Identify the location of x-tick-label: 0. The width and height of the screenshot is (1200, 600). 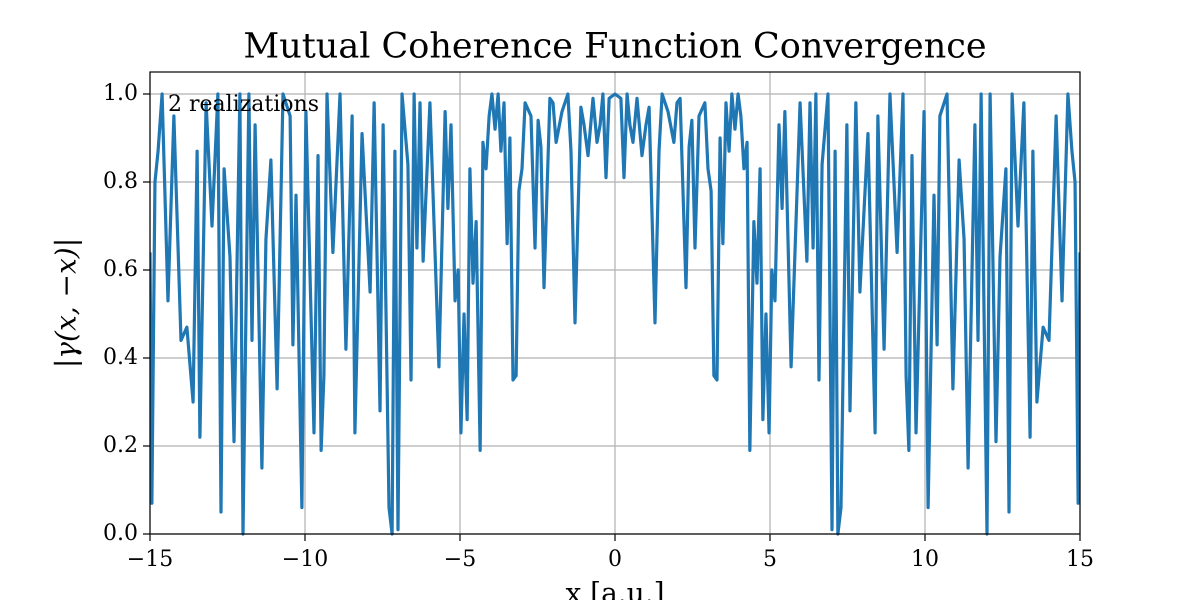
(615, 559).